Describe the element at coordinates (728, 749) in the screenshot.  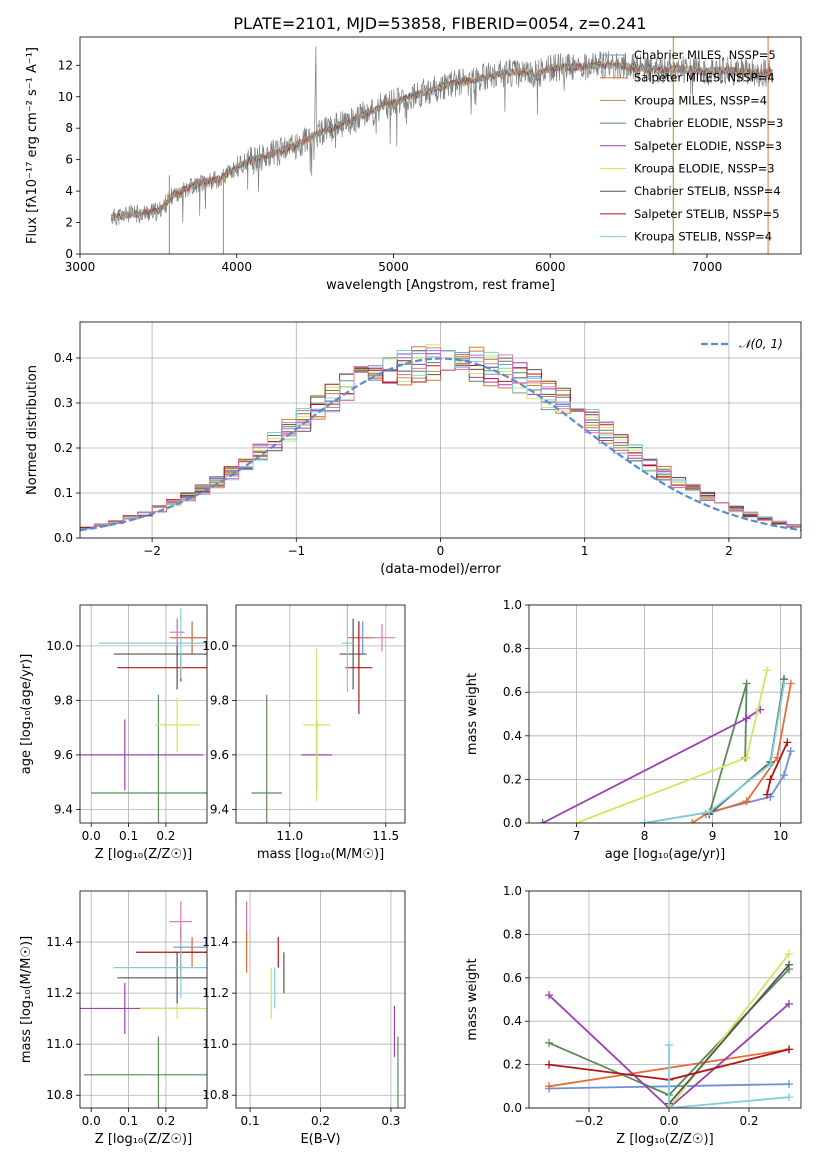
I see `weight-line-chabrier-elodie` at that location.